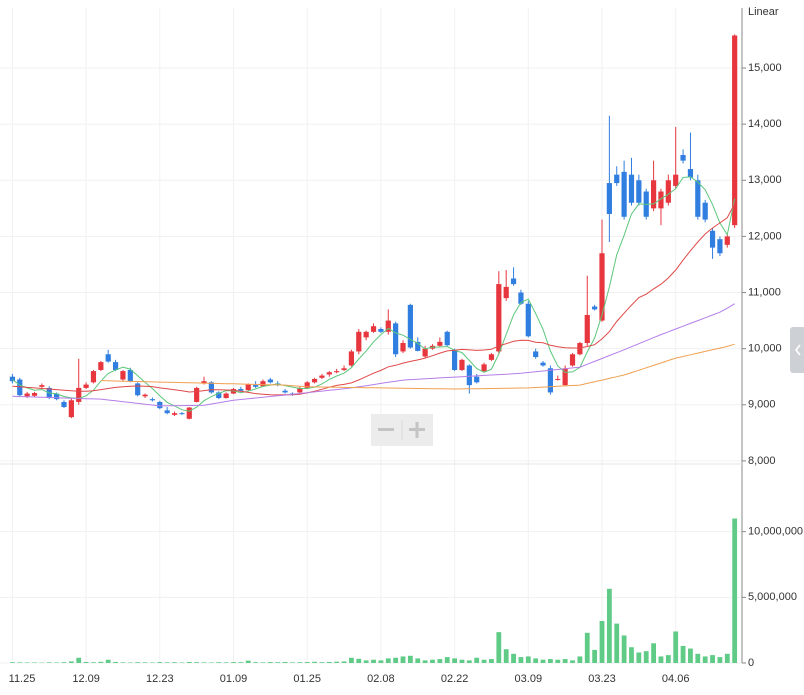 The height and width of the screenshot is (695, 804). I want to click on x-tick-label: 03.09, so click(529, 679).